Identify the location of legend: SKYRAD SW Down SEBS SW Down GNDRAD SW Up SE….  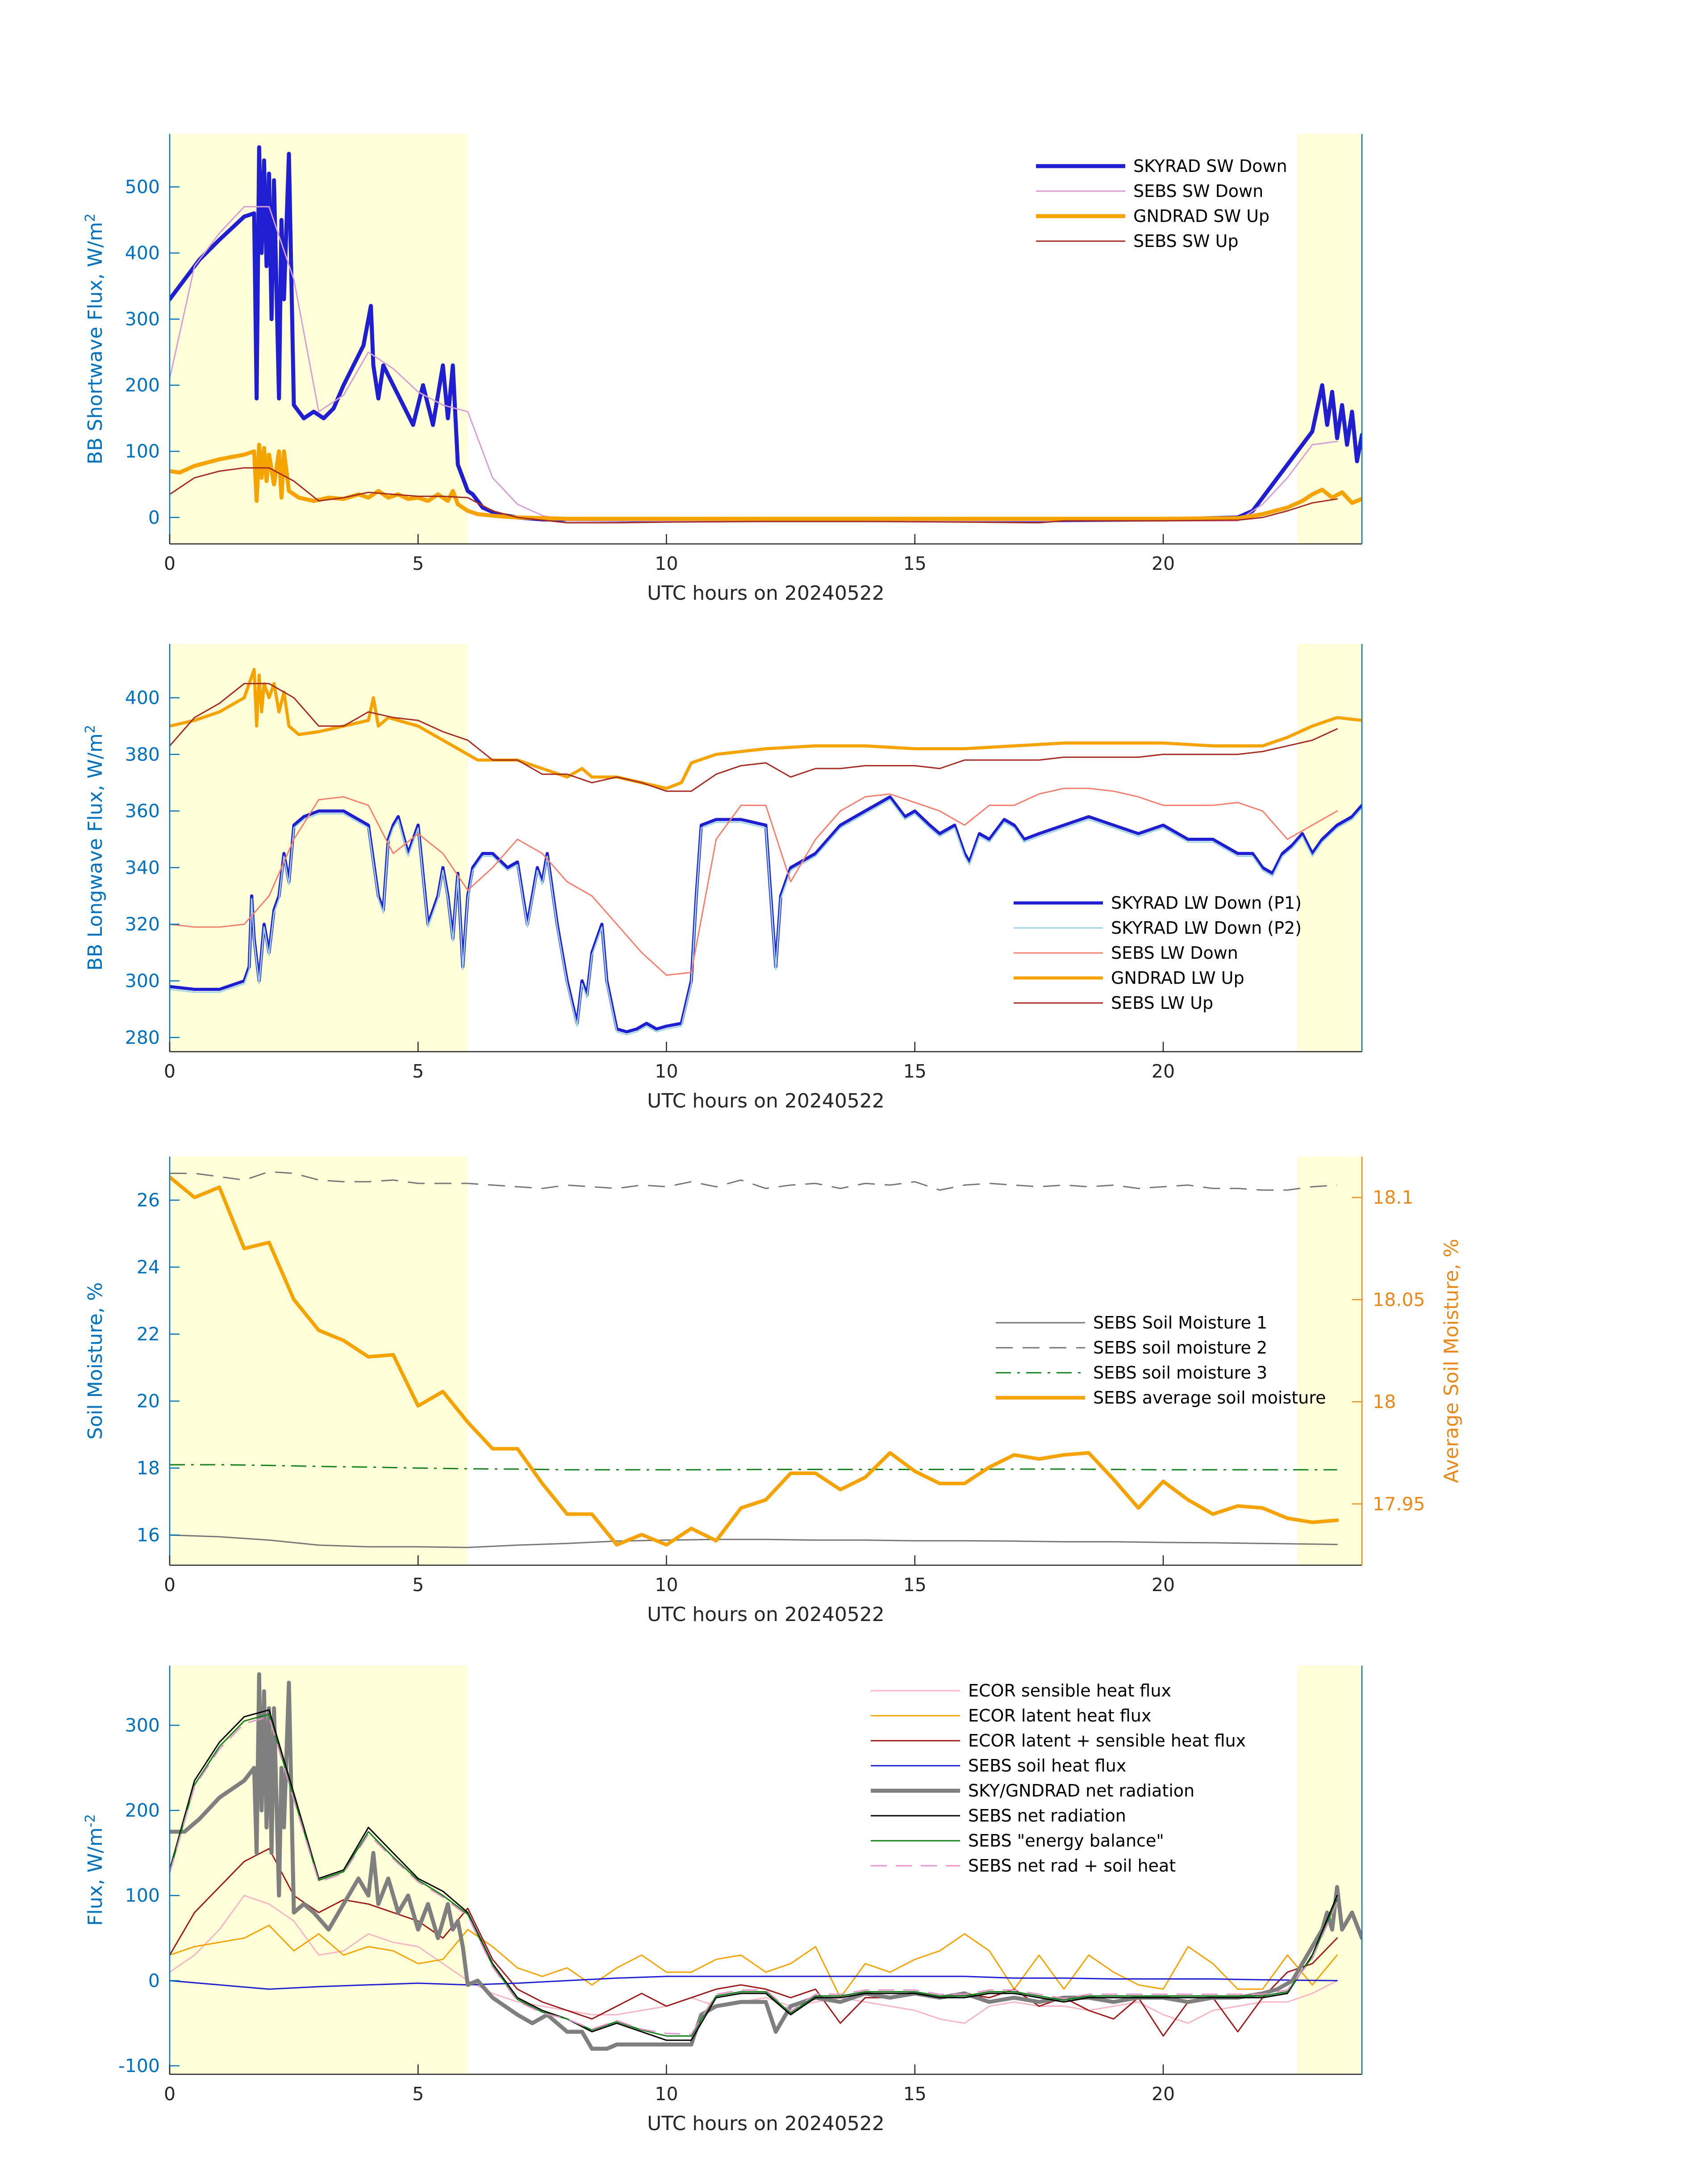
(1161, 203).